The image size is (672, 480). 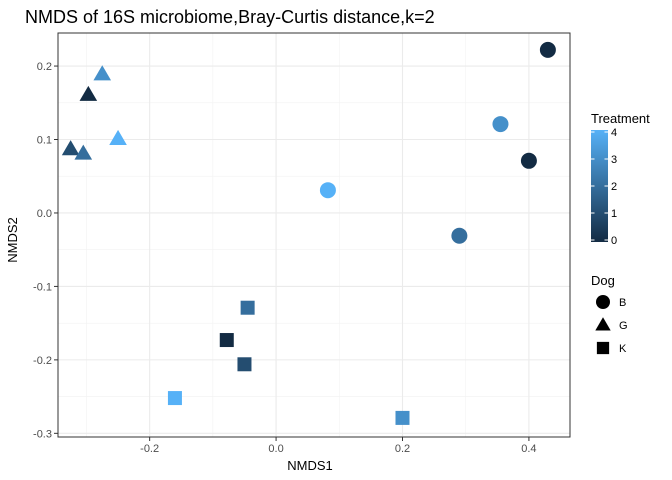 What do you see at coordinates (44, 141) in the screenshot?
I see `y-tick-label: 0.1` at bounding box center [44, 141].